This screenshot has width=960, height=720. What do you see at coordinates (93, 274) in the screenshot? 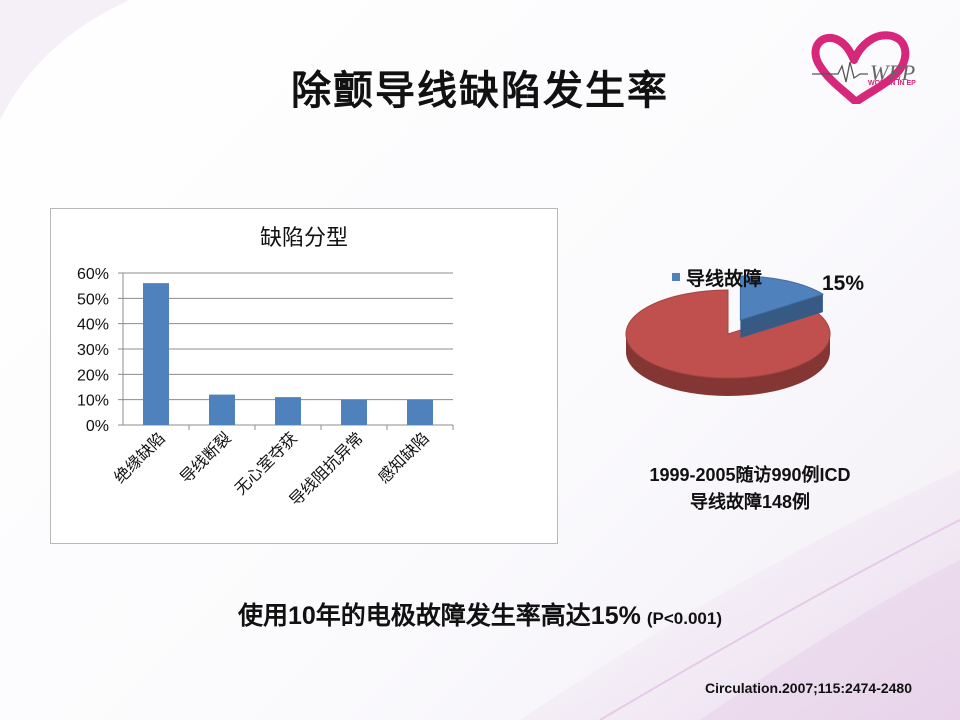
I see `y-tick-label: 60%` at bounding box center [93, 274].